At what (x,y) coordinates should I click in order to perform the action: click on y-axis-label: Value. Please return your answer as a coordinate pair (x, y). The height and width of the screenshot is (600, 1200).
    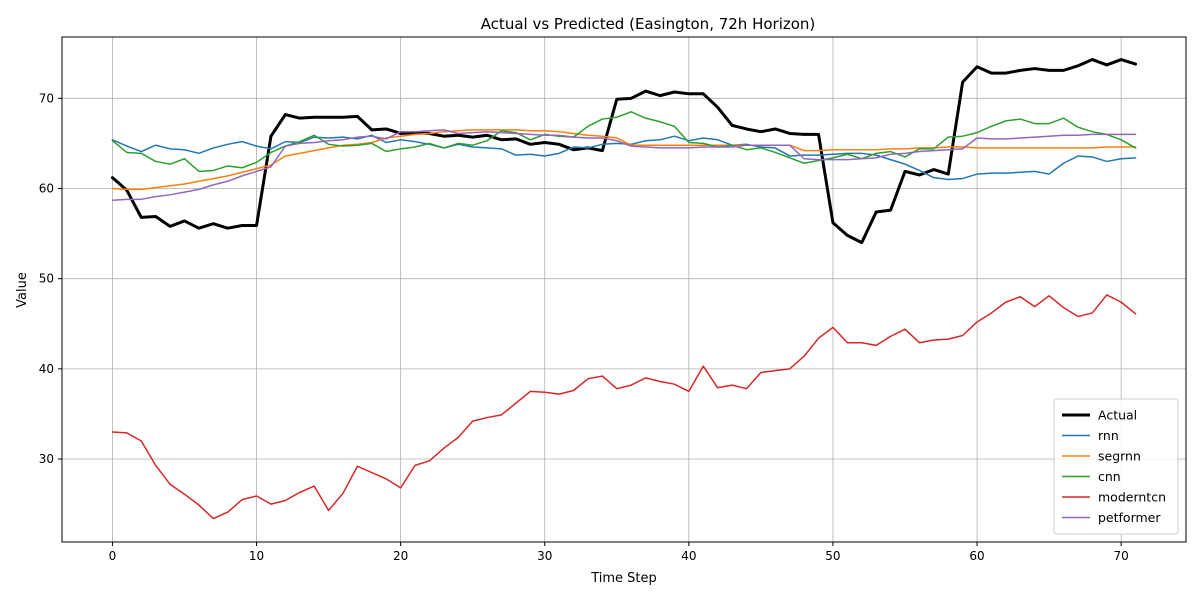
    Looking at the image, I should click on (22, 290).